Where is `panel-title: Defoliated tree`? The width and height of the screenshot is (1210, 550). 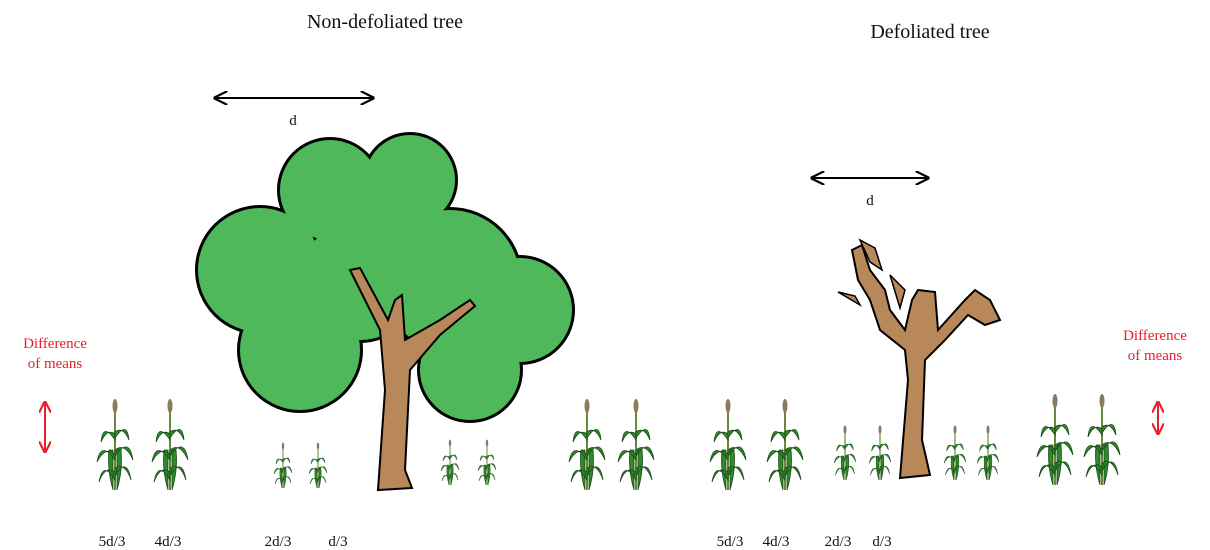 panel-title: Defoliated tree is located at coordinates (929, 32).